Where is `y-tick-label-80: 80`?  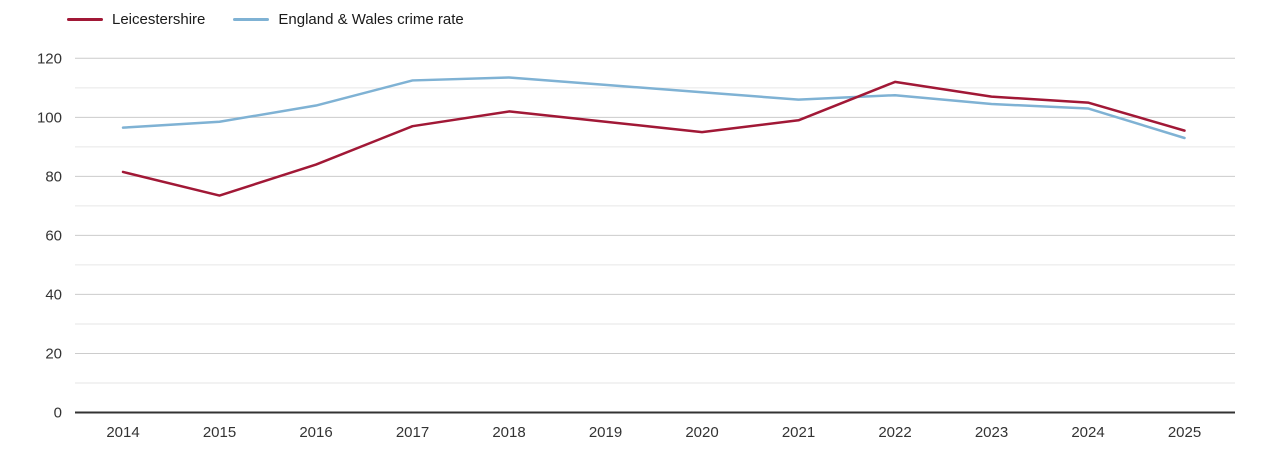
y-tick-label-80: 80 is located at coordinates (53, 176).